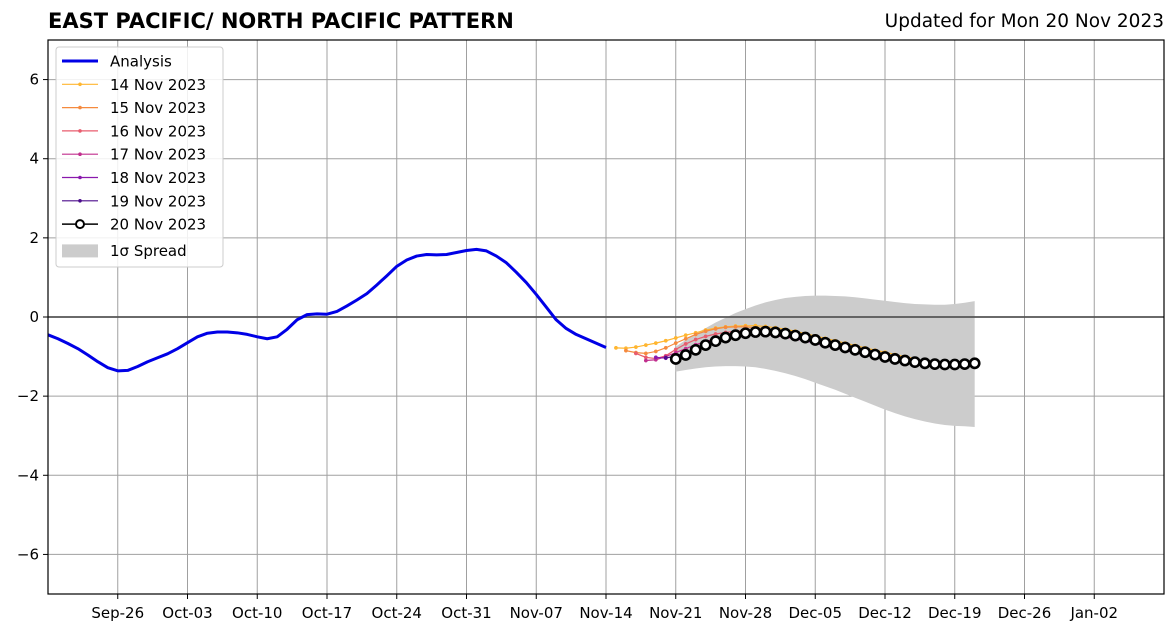 Image resolution: width=1176 pixels, height=633 pixels. What do you see at coordinates (536, 613) in the screenshot?
I see `x-tick-label: Nov-07` at bounding box center [536, 613].